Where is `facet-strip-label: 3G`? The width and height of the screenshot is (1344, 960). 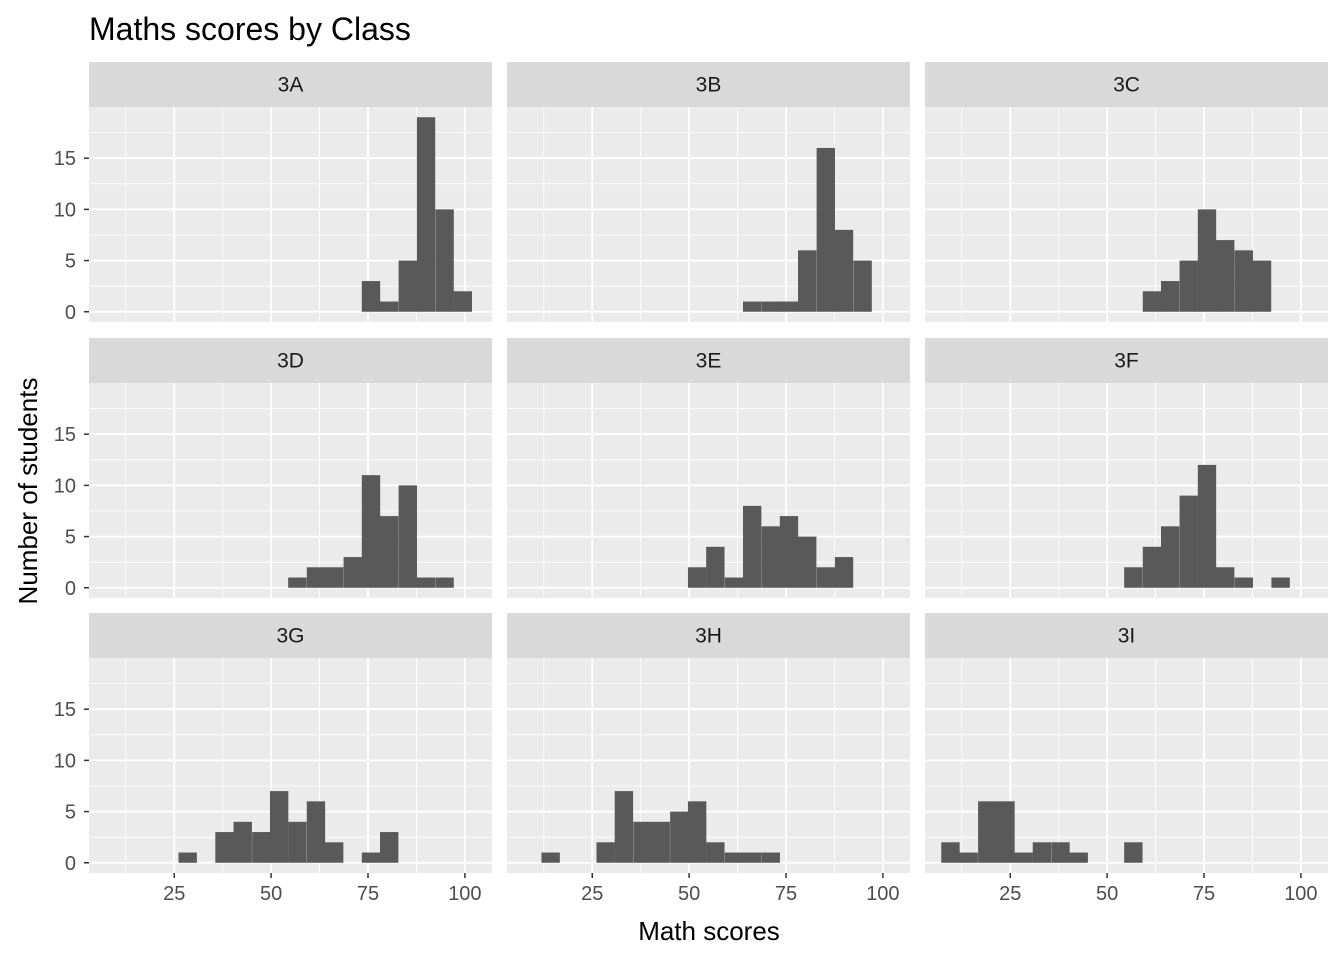
facet-strip-label: 3G is located at coordinates (290, 636).